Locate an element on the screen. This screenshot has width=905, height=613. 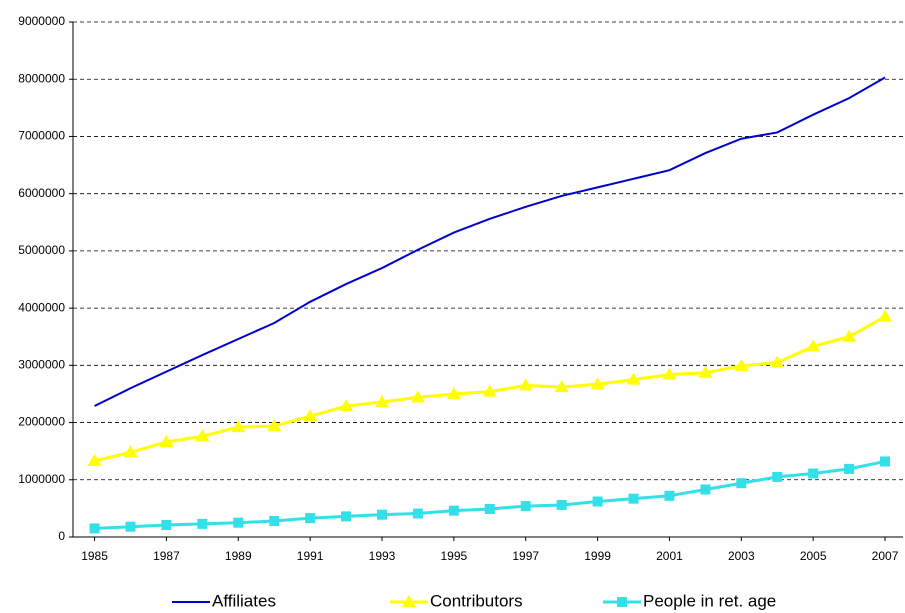
y-tick-label: 6000000 is located at coordinates (41, 193).